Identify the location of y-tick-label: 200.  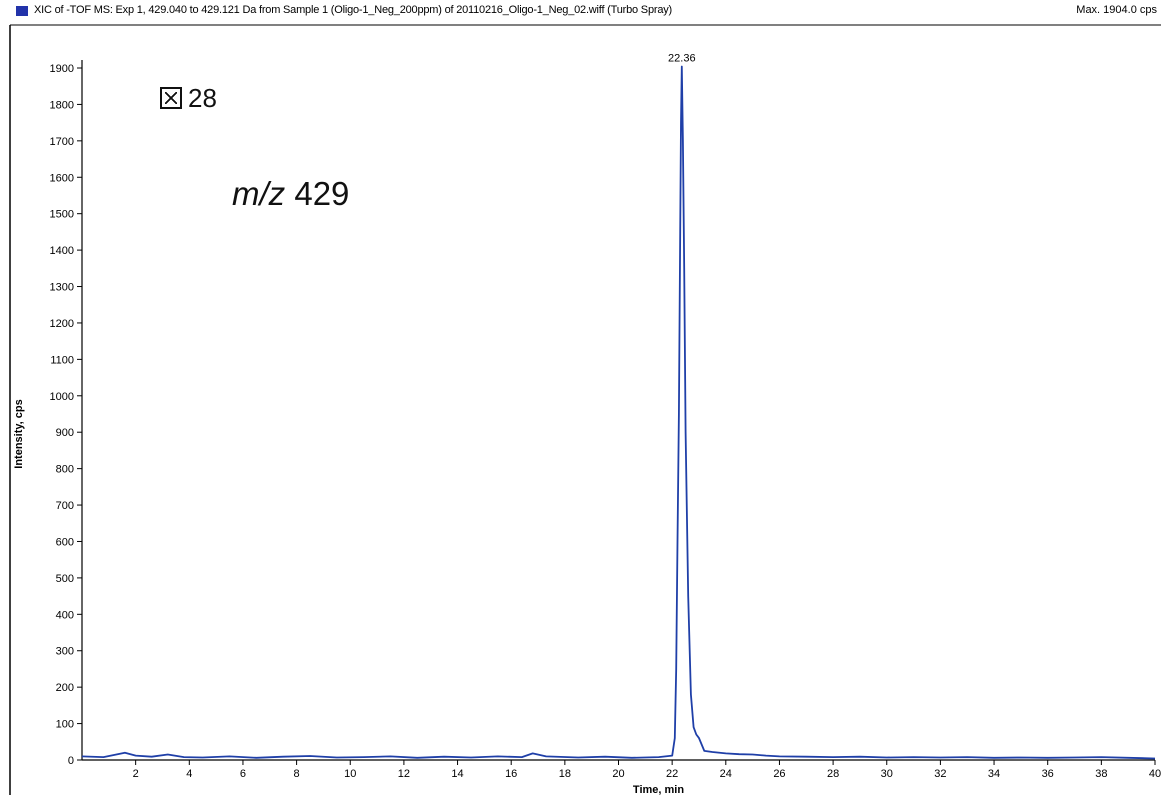
(65, 688).